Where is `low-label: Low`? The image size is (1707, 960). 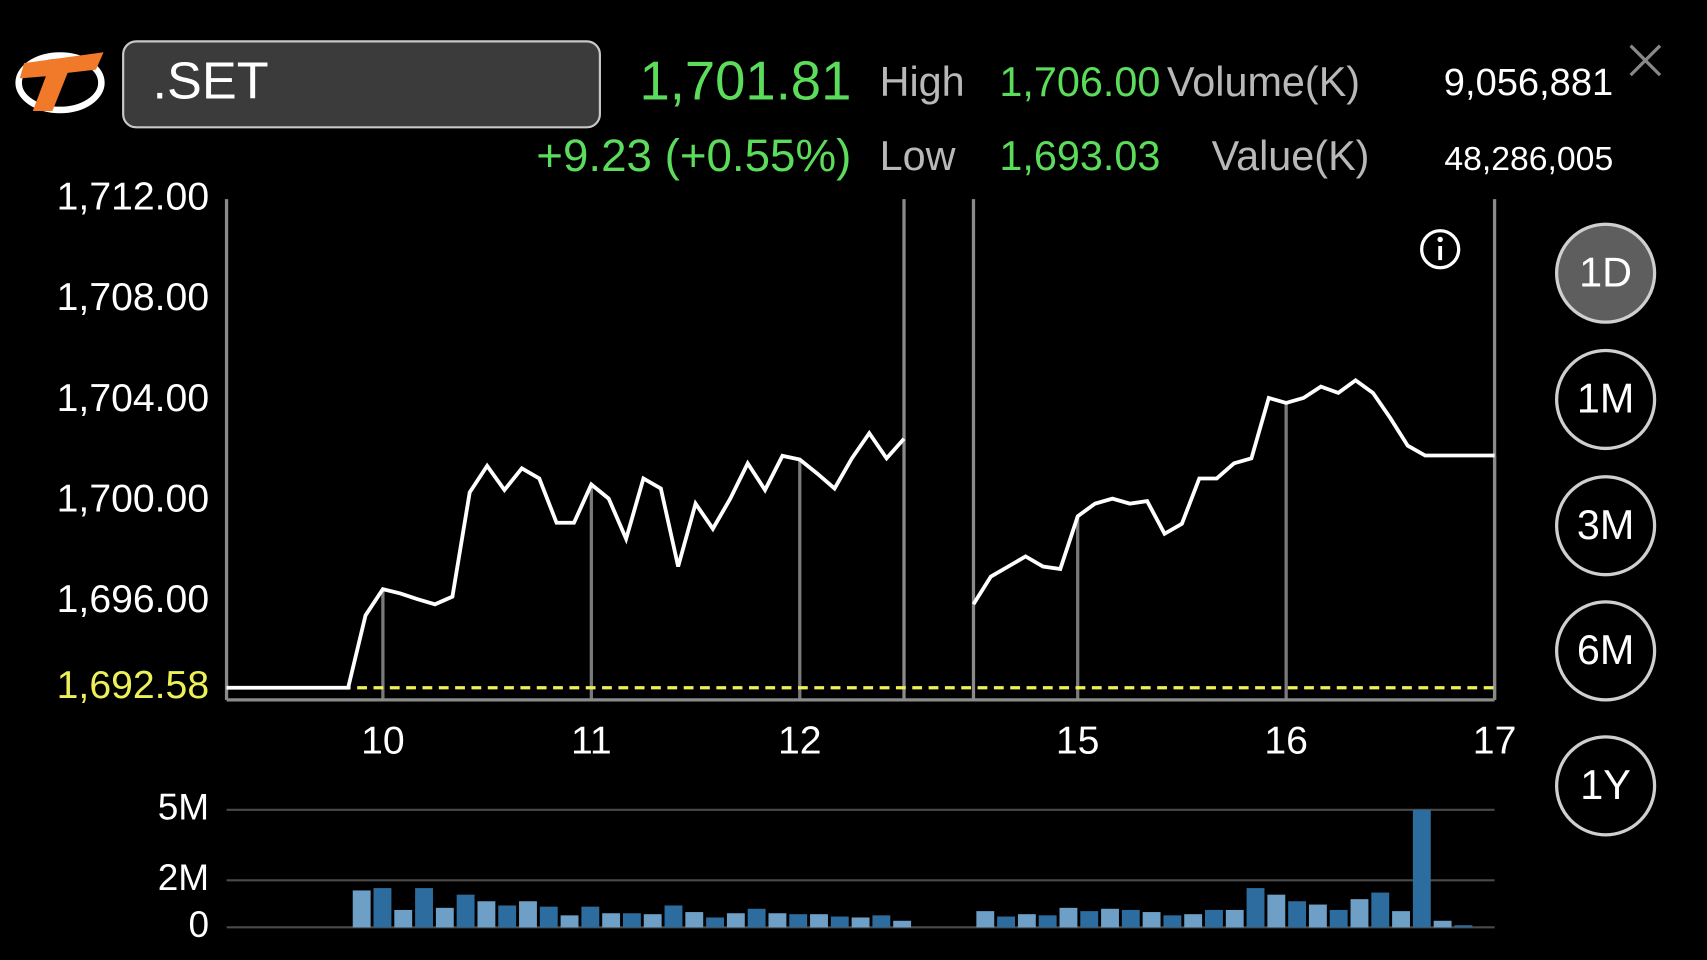 low-label: Low is located at coordinates (918, 156).